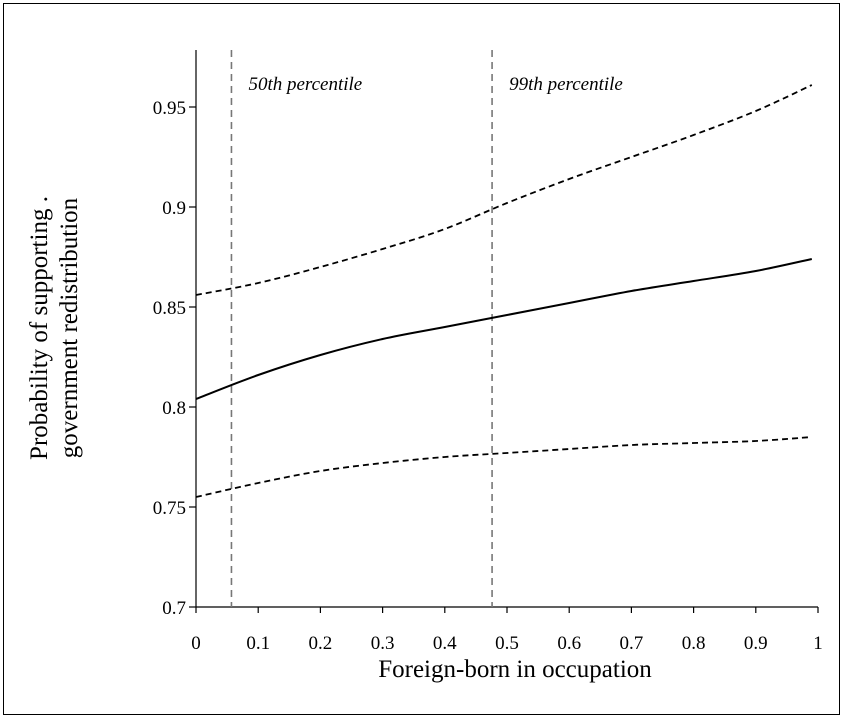 The width and height of the screenshot is (845, 720). Describe the element at coordinates (174, 208) in the screenshot. I see `y-tick-label: 0.9` at that location.